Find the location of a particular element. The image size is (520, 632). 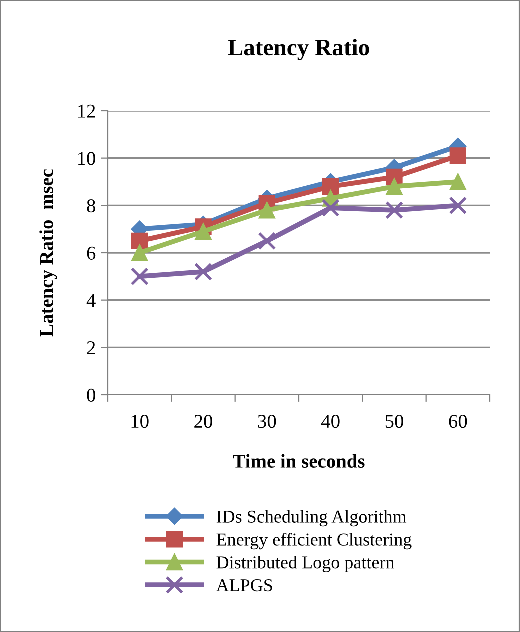

legend-label: Energy efficient Clustering is located at coordinates (314, 541).